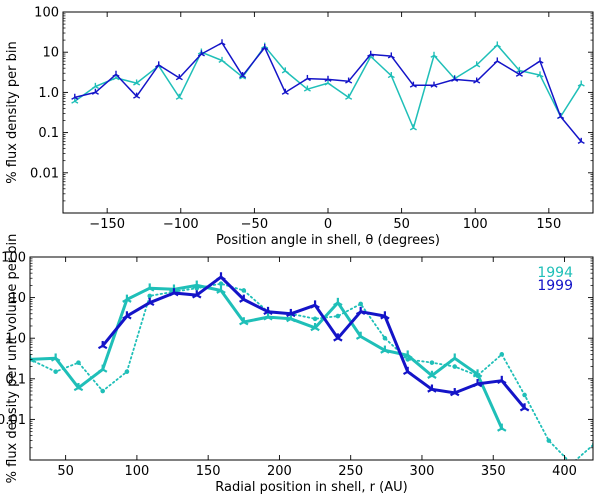 This screenshot has width=600, height=498. Describe the element at coordinates (555, 273) in the screenshot. I see `legend-entry-1994: 1994` at that location.